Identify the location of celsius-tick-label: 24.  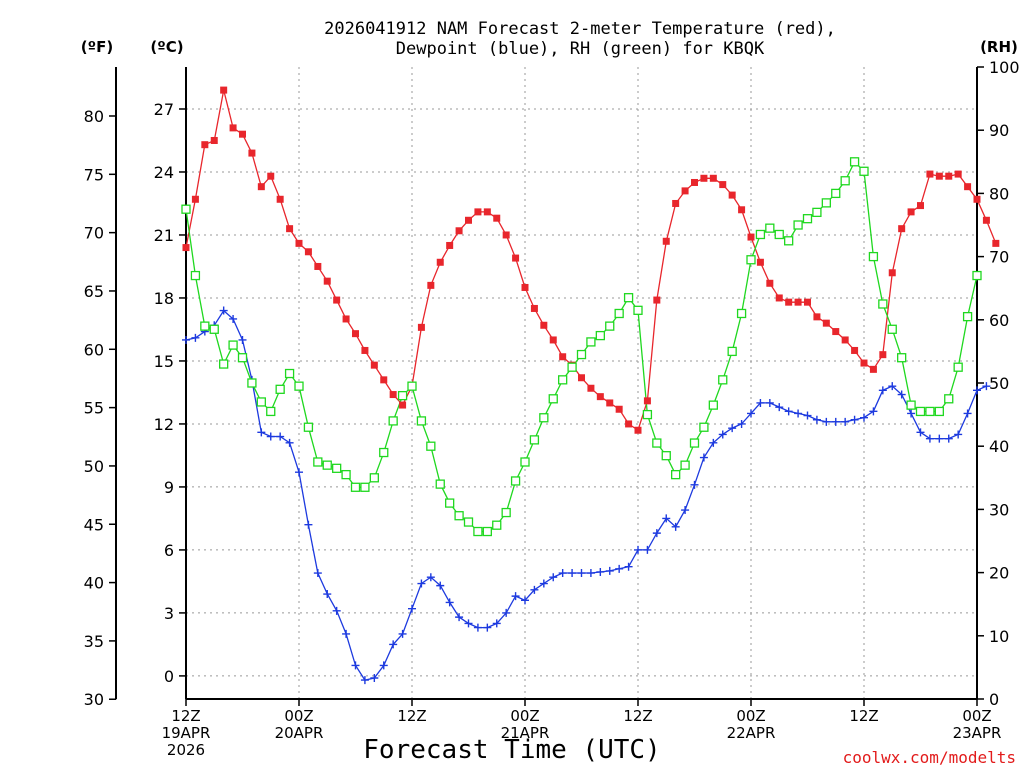
(164, 172).